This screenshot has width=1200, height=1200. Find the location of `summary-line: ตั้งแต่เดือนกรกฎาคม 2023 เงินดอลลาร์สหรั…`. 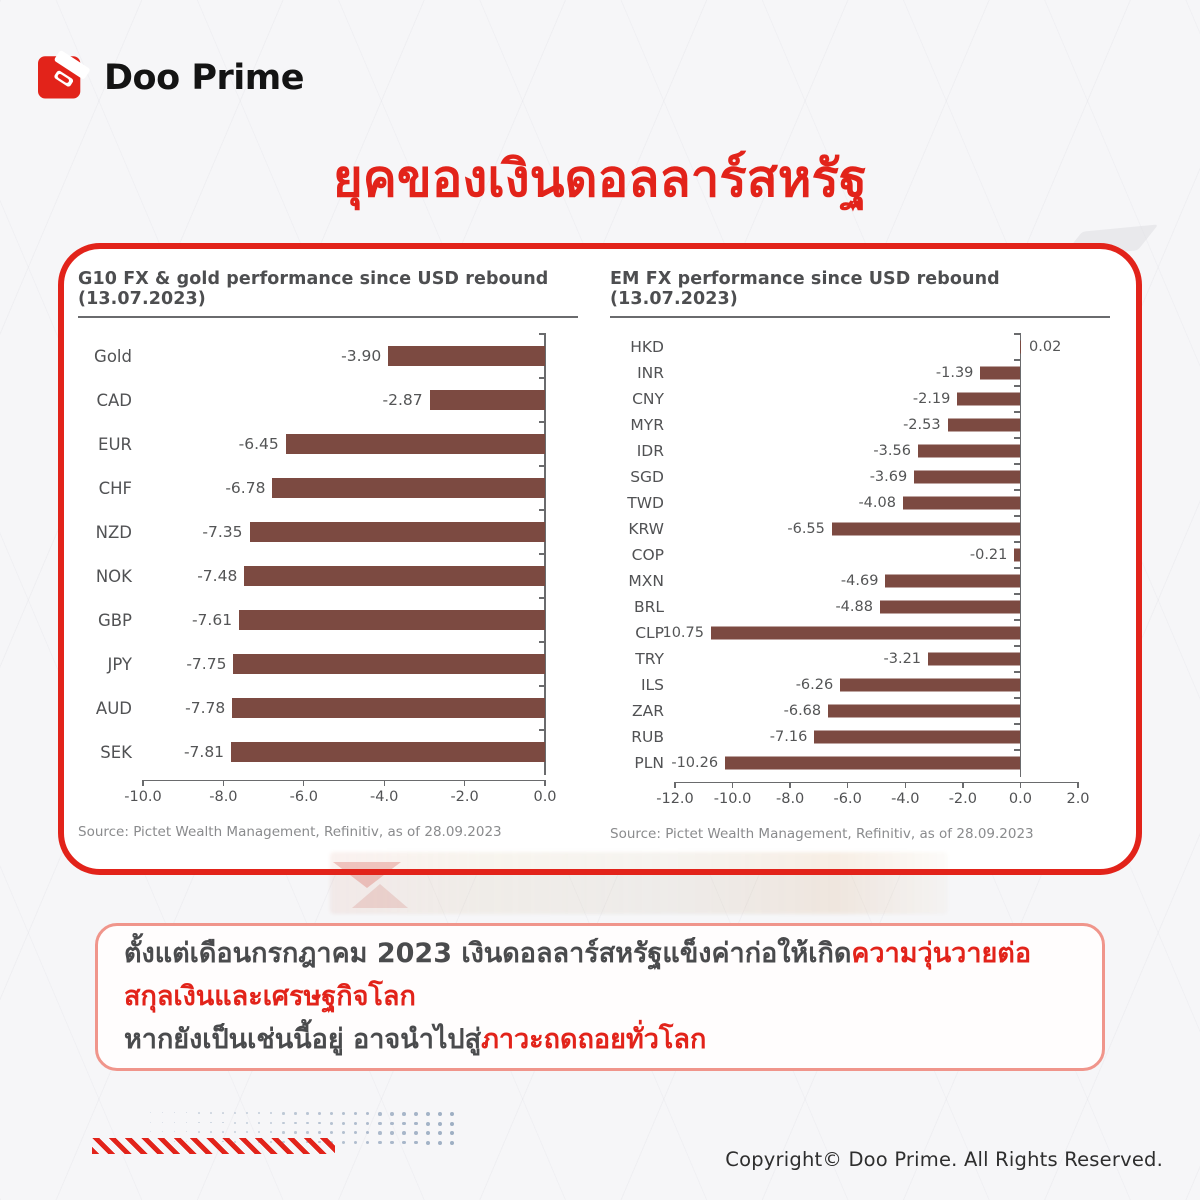

summary-line: ตั้งแต่เดือนกรกฎาคม 2023 เงินดอลลาร์สหรั… is located at coordinates (600, 954).